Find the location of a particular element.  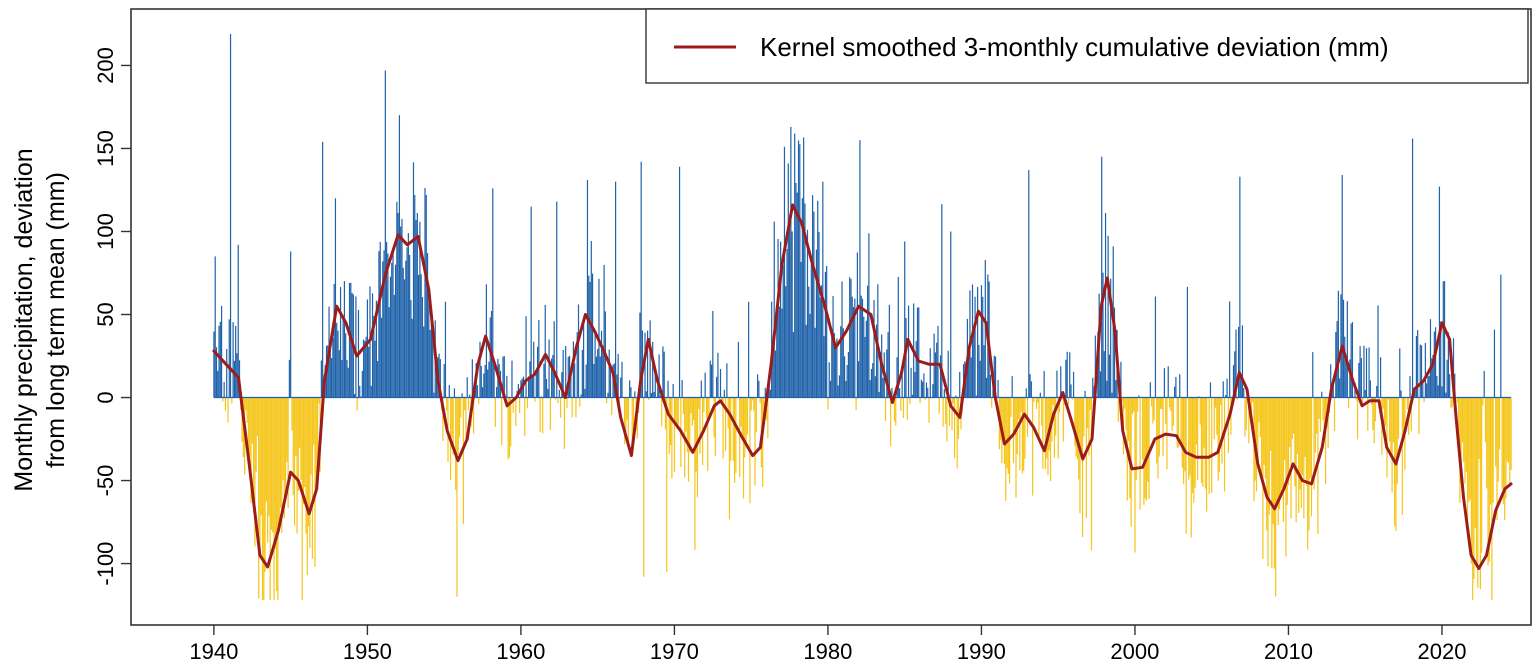

x-tick-label: 1980 is located at coordinates (827, 651).